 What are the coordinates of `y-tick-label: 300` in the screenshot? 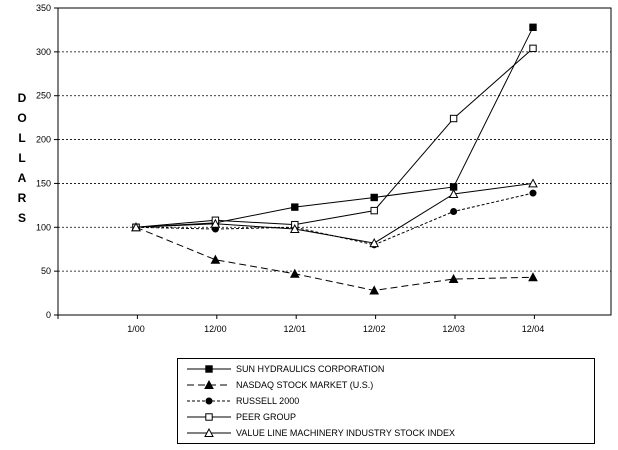 It's located at (43, 52).